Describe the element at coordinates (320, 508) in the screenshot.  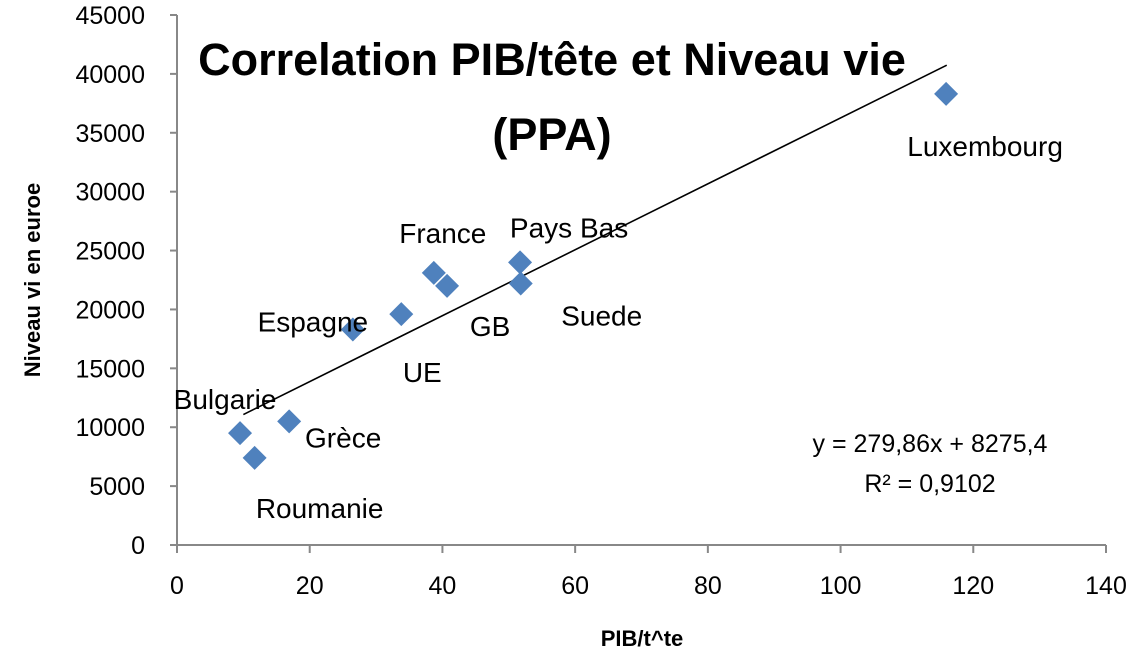
I see `data-point-label: Roumanie` at that location.